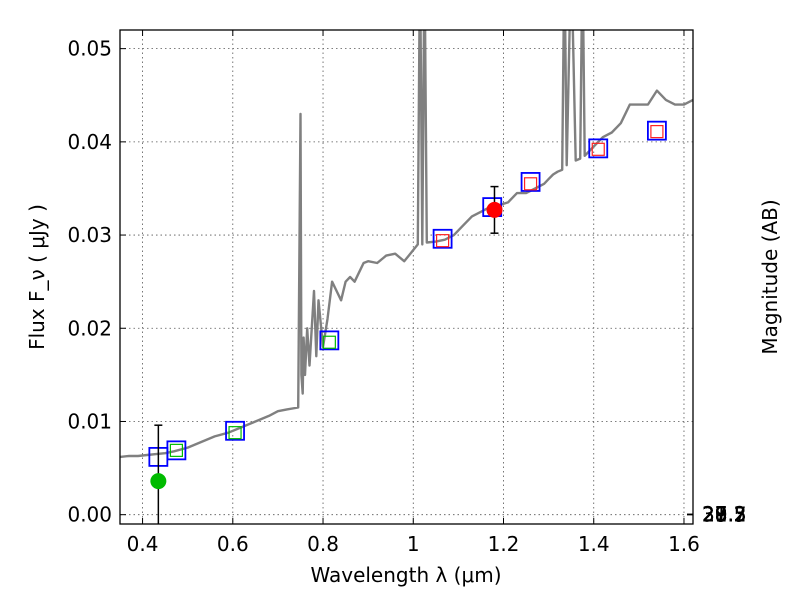  Describe the element at coordinates (89, 142) in the screenshot. I see `y-tick-label: 0.04` at that location.